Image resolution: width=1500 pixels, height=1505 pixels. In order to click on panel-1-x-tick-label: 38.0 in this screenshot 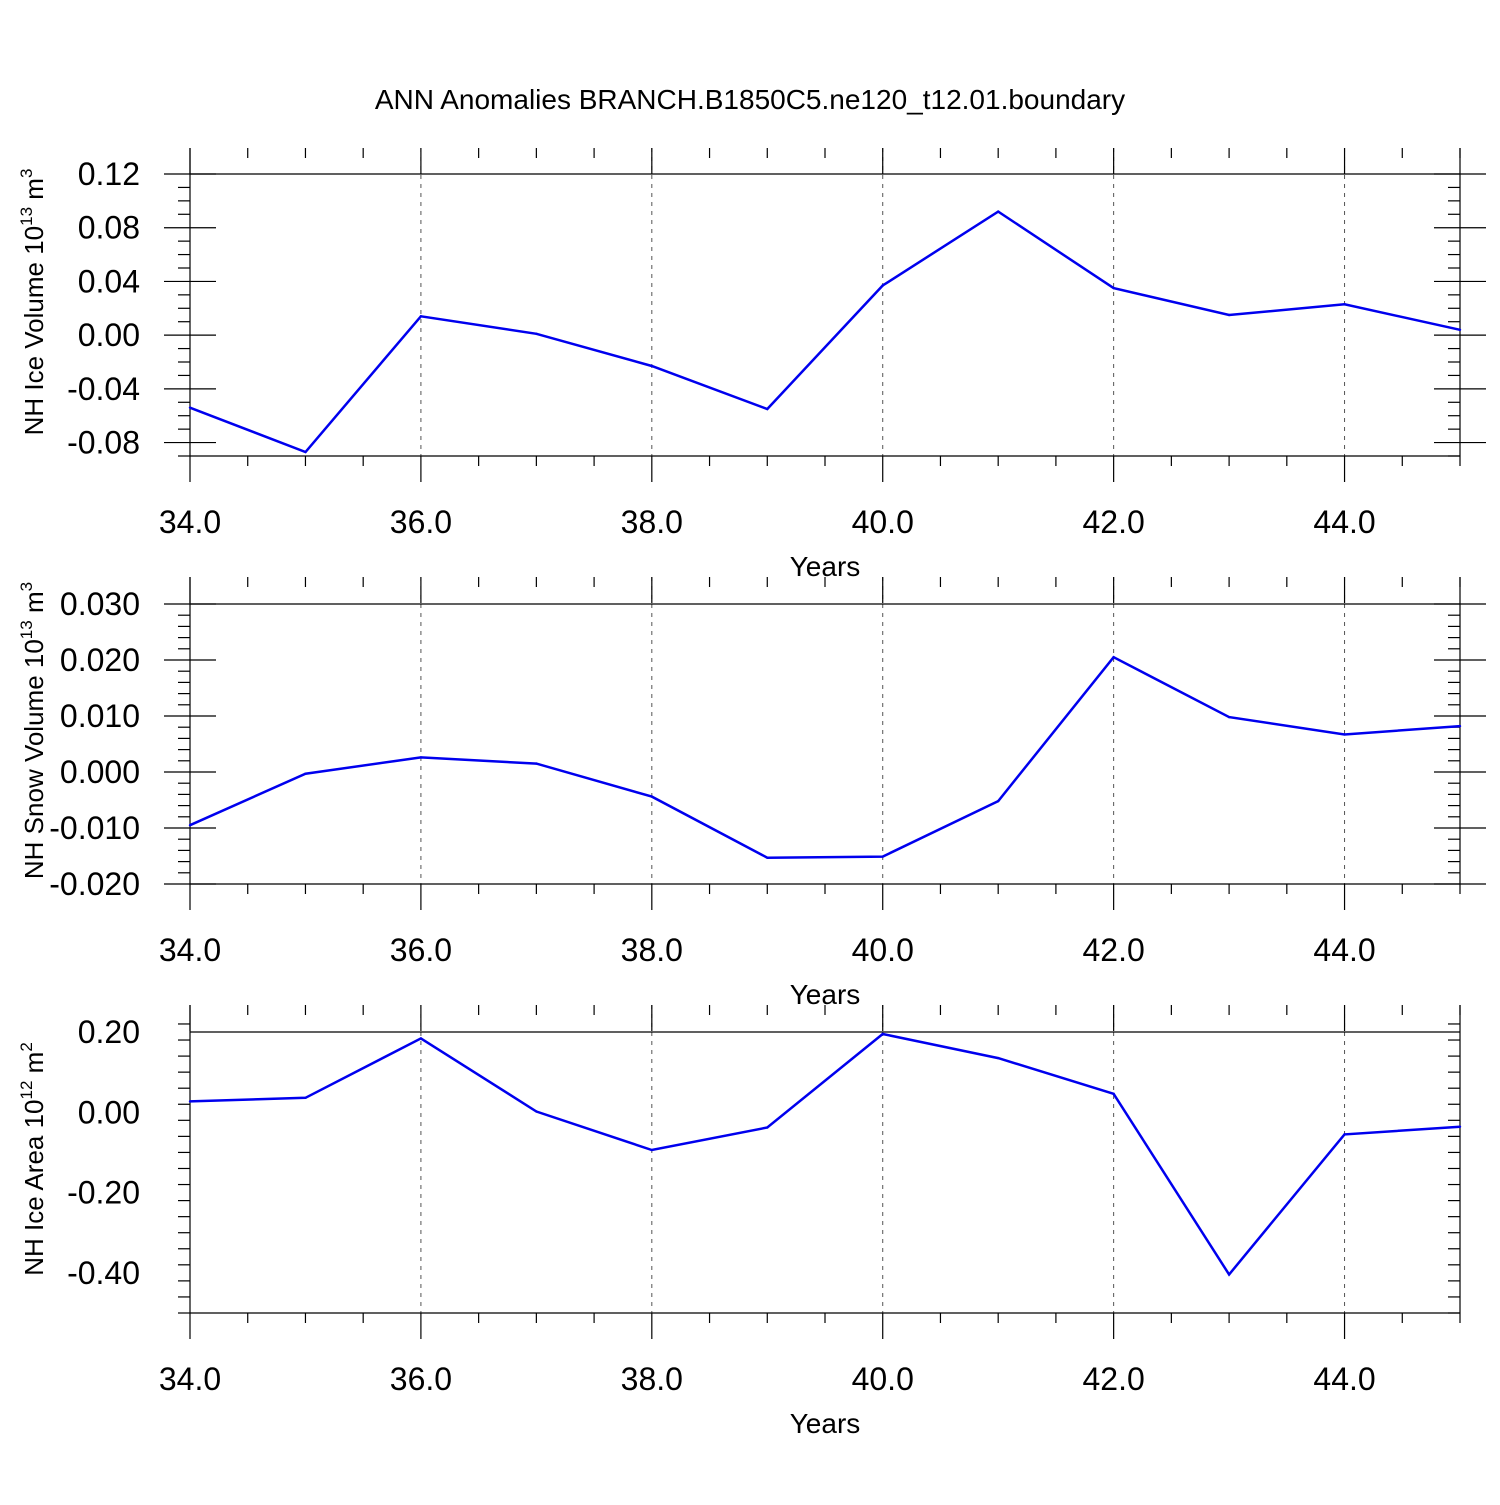, I will do `click(652, 522)`.